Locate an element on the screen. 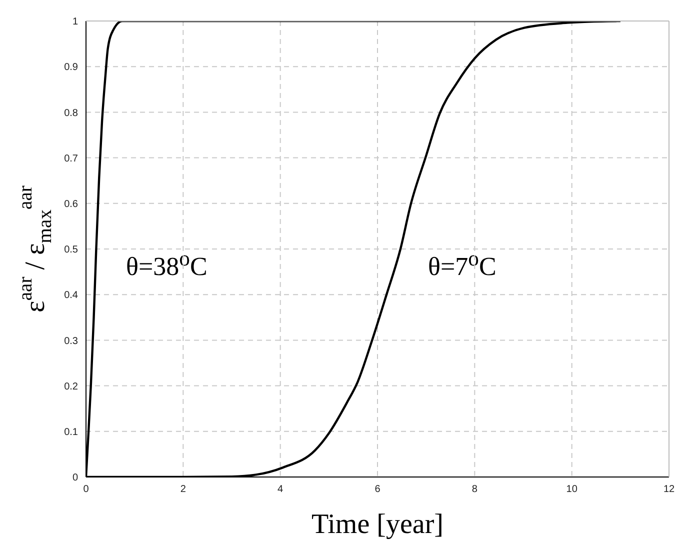 Image resolution: width=688 pixels, height=551 pixels. y-tick-label: 0.8 is located at coordinates (71, 113).